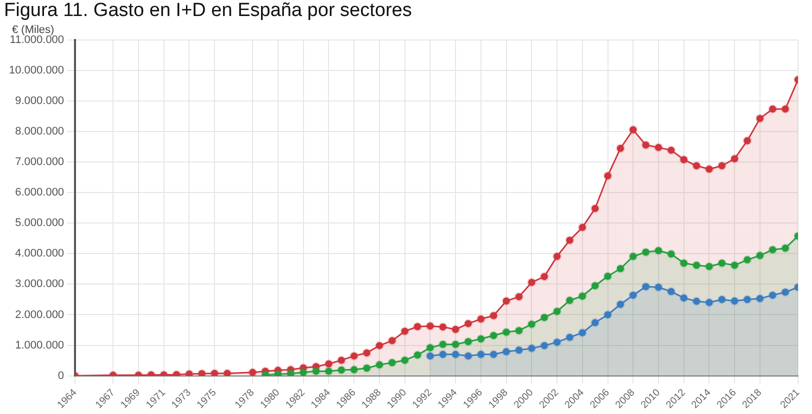 The height and width of the screenshot is (414, 812). Describe the element at coordinates (39, 284) in the screenshot. I see `y-tick-label: 3.000.000` at that location.